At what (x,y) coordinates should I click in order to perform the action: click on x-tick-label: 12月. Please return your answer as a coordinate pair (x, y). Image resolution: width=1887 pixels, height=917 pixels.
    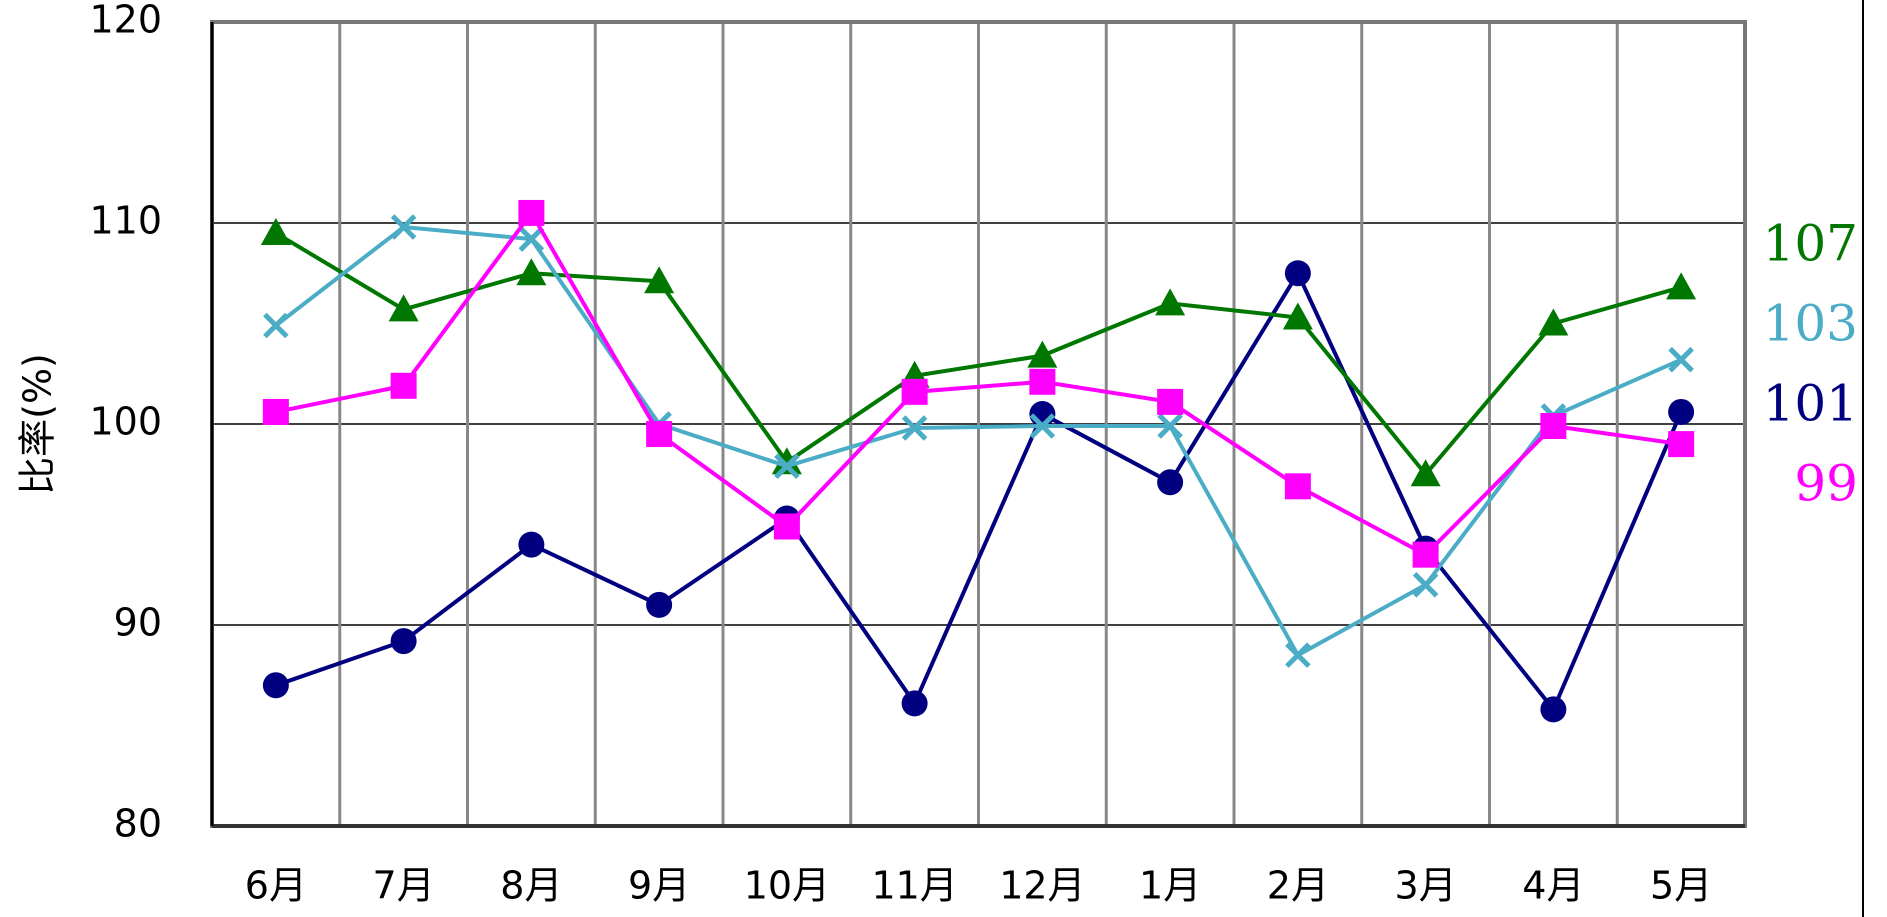
    Looking at the image, I should click on (1042, 886).